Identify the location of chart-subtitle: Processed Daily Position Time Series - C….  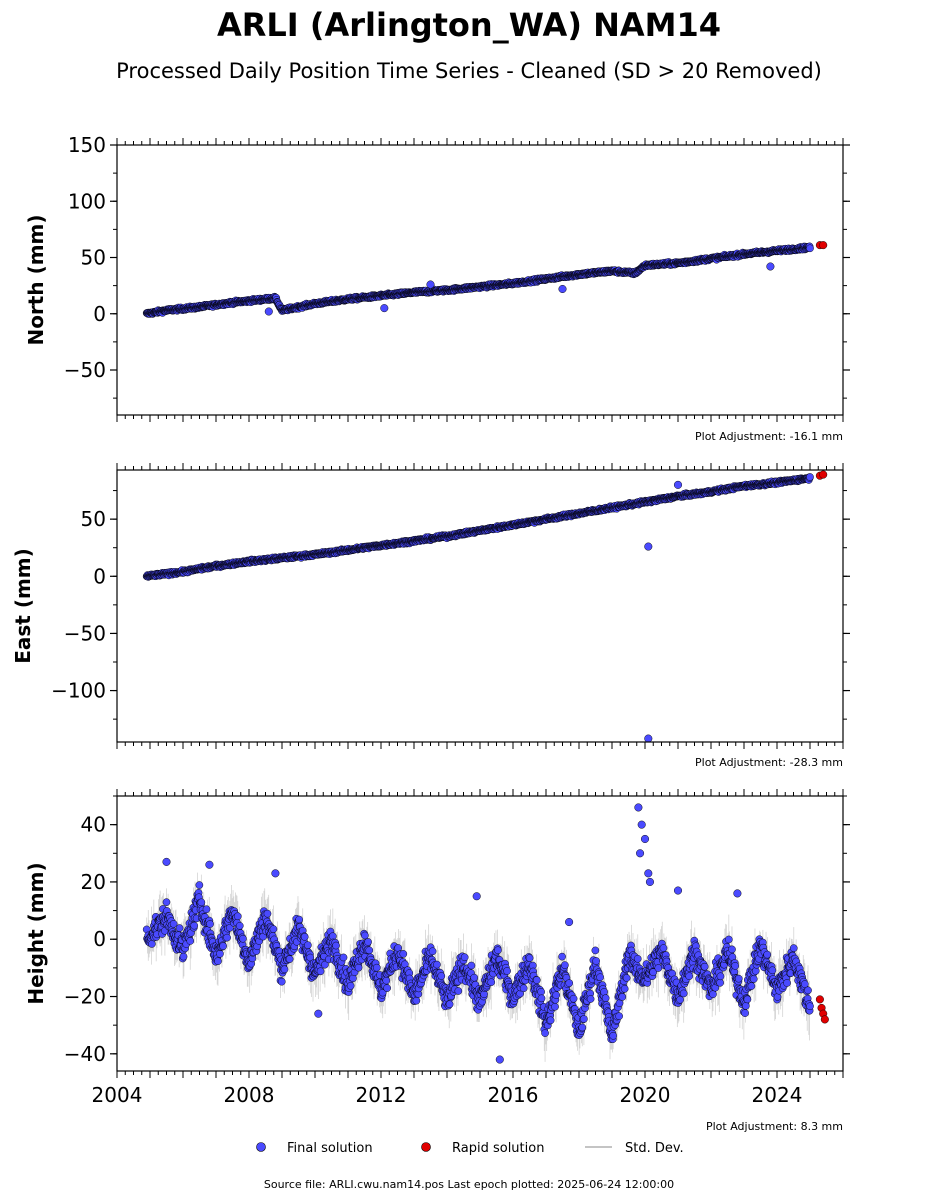
(469, 71).